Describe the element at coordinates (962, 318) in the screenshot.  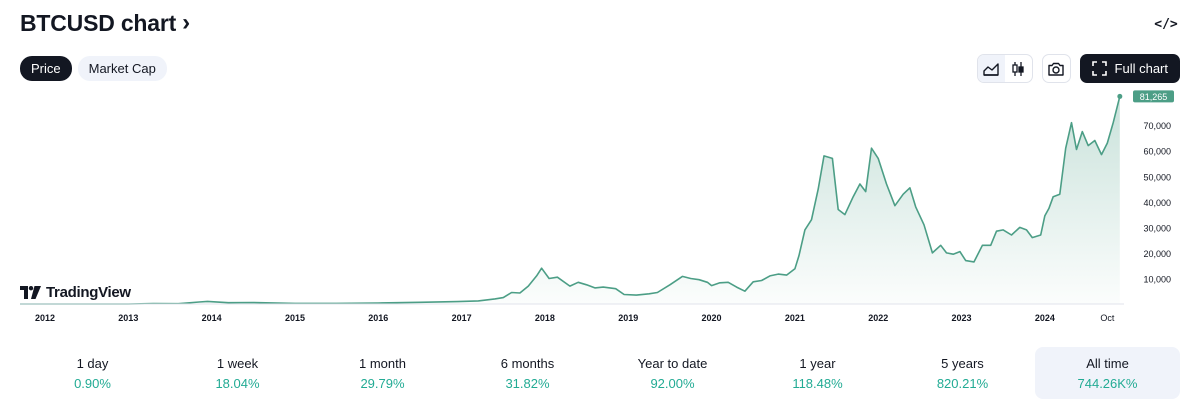
I see `x-tick-label: 2023` at that location.